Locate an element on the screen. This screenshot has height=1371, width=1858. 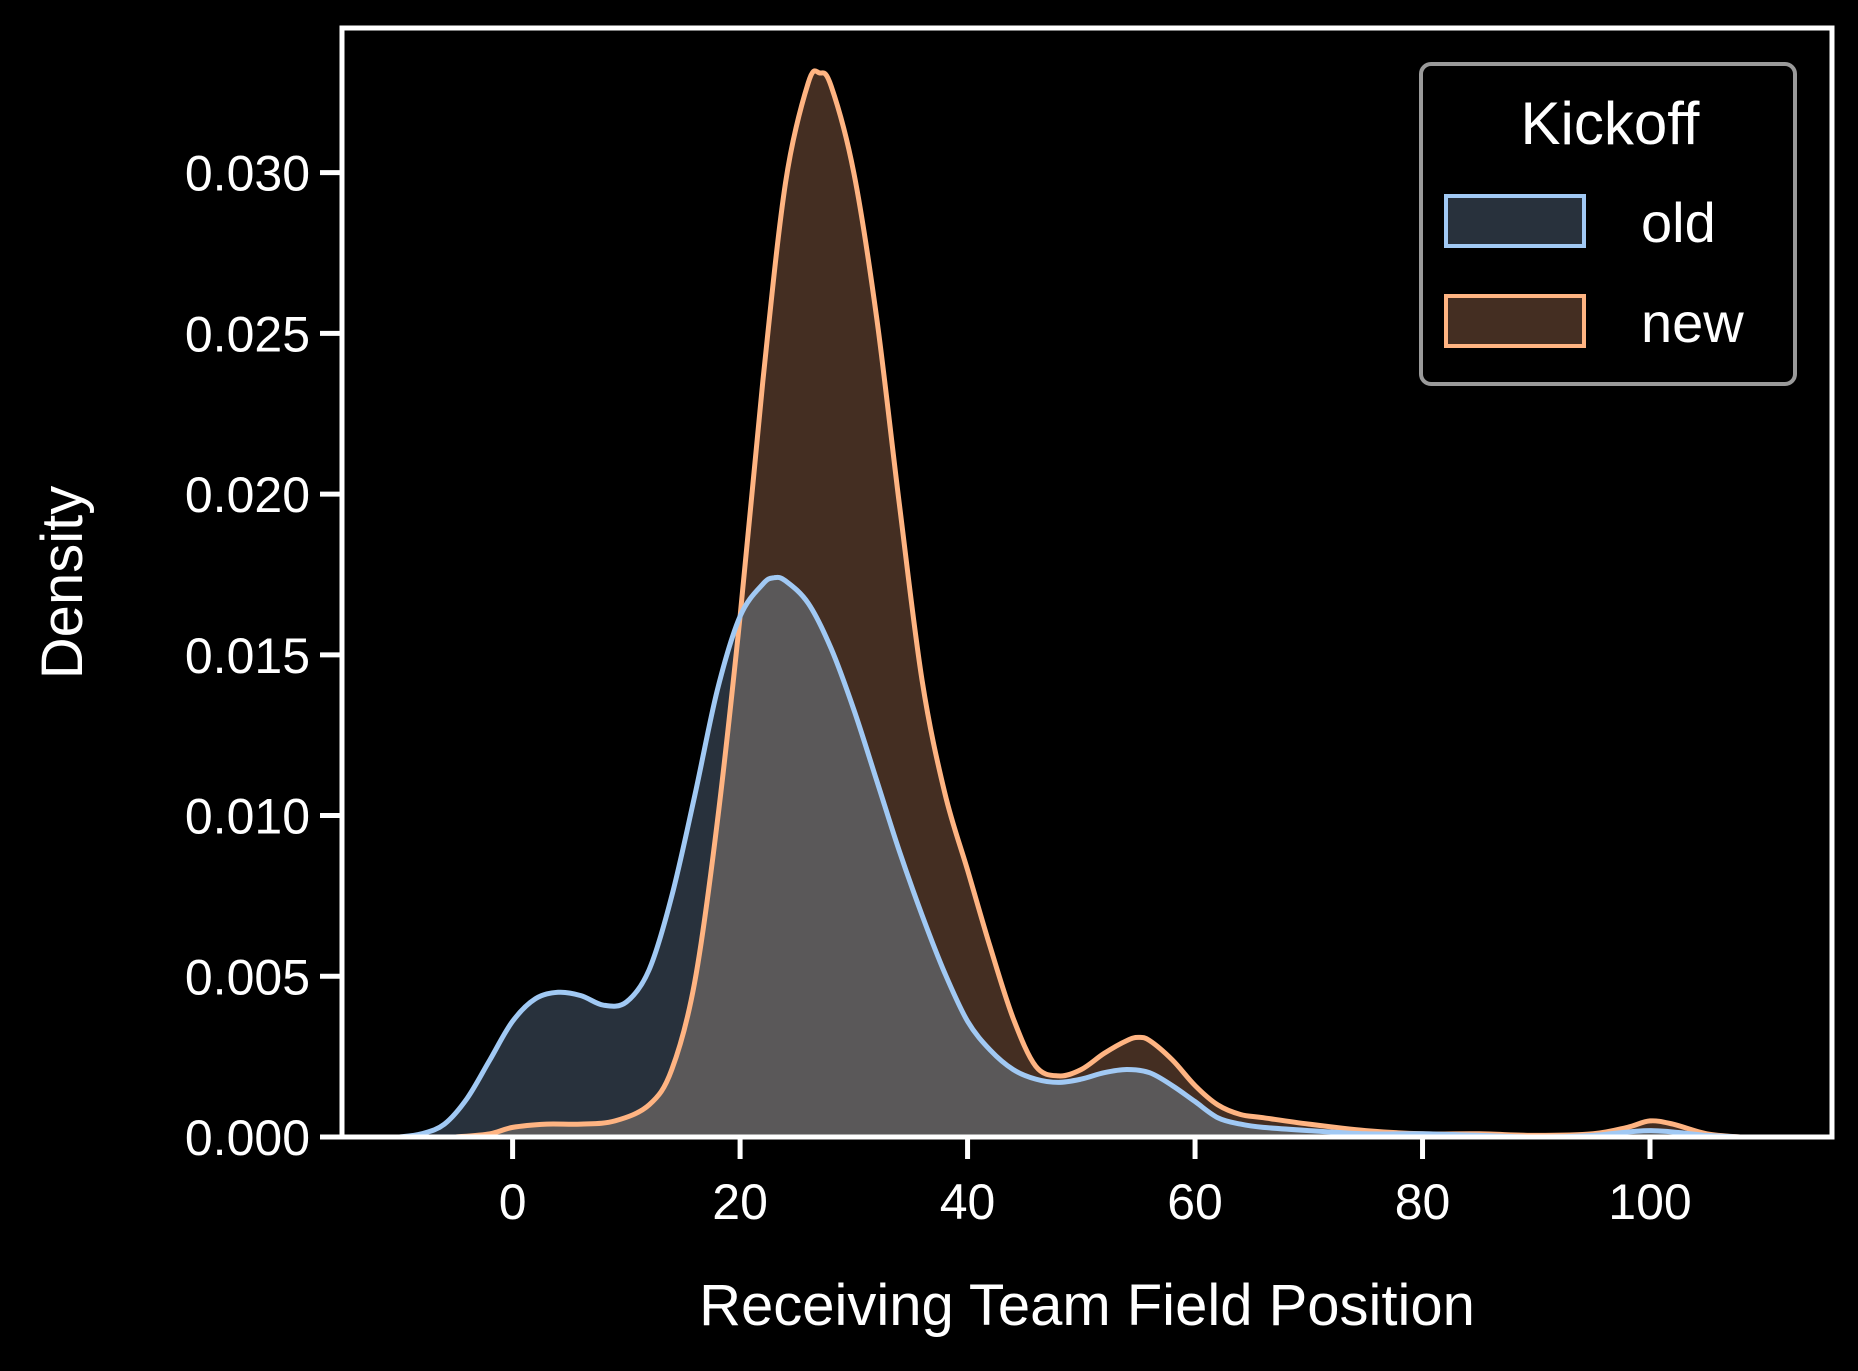
legend-items: old new is located at coordinates (1594, 272).